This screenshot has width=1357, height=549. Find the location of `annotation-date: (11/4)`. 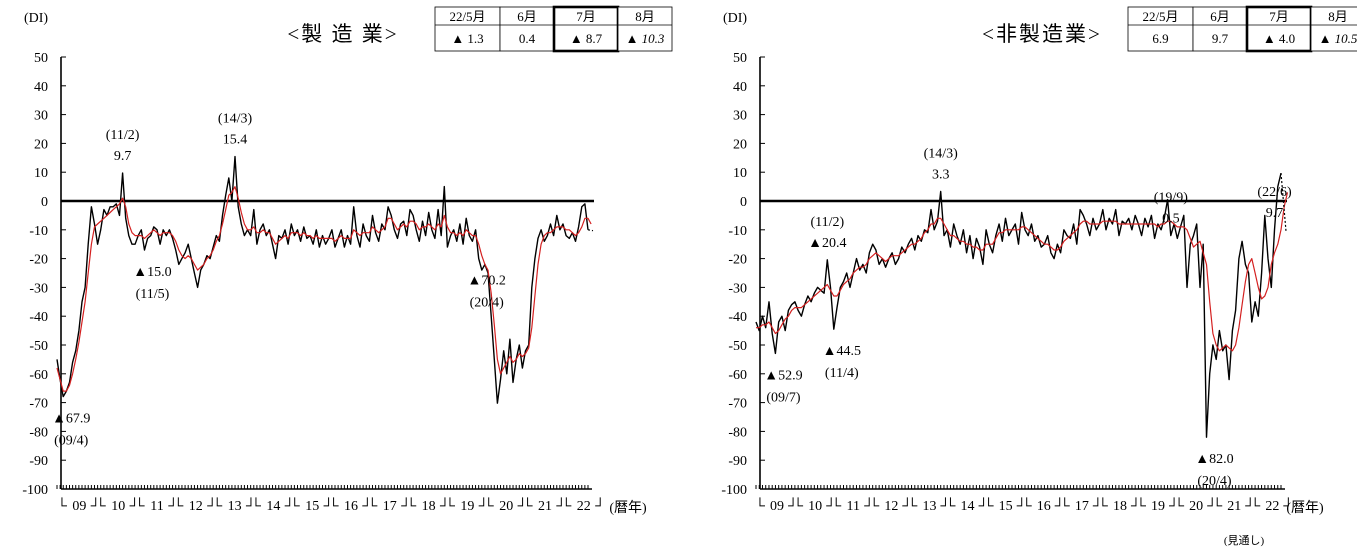

annotation-date: (11/4) is located at coordinates (842, 373).